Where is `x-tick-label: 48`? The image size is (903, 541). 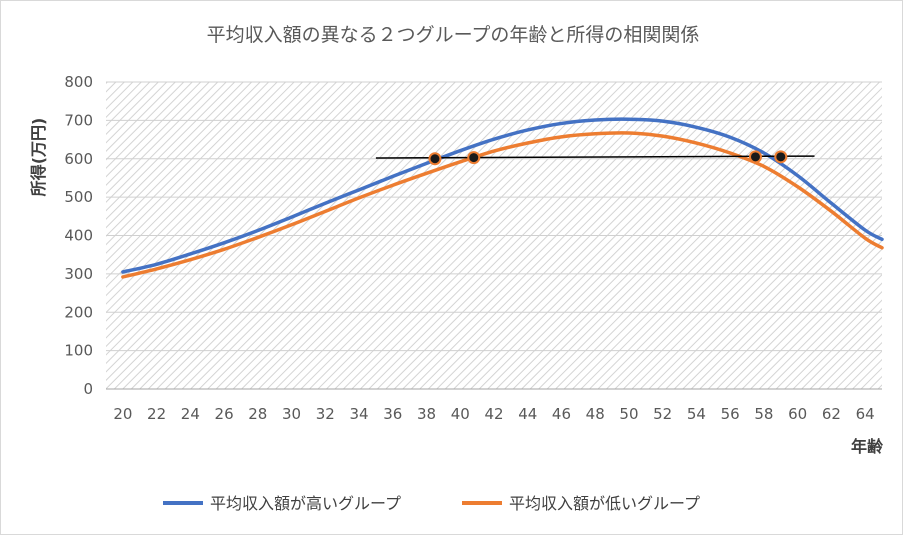
x-tick-label: 48 is located at coordinates (595, 414).